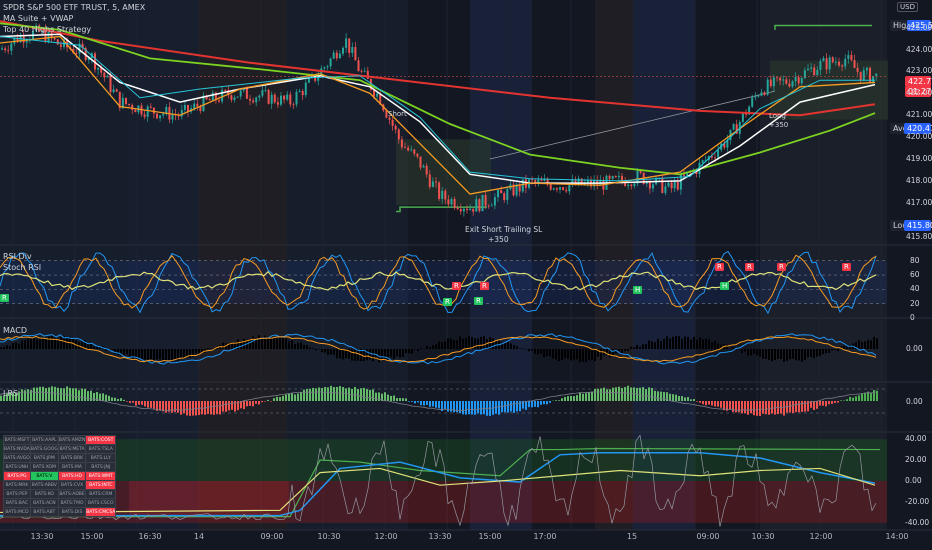 This screenshot has height=550, width=932. What do you see at coordinates (17, 512) in the screenshot?
I see `table-cell: BATS:MCD` at bounding box center [17, 512].